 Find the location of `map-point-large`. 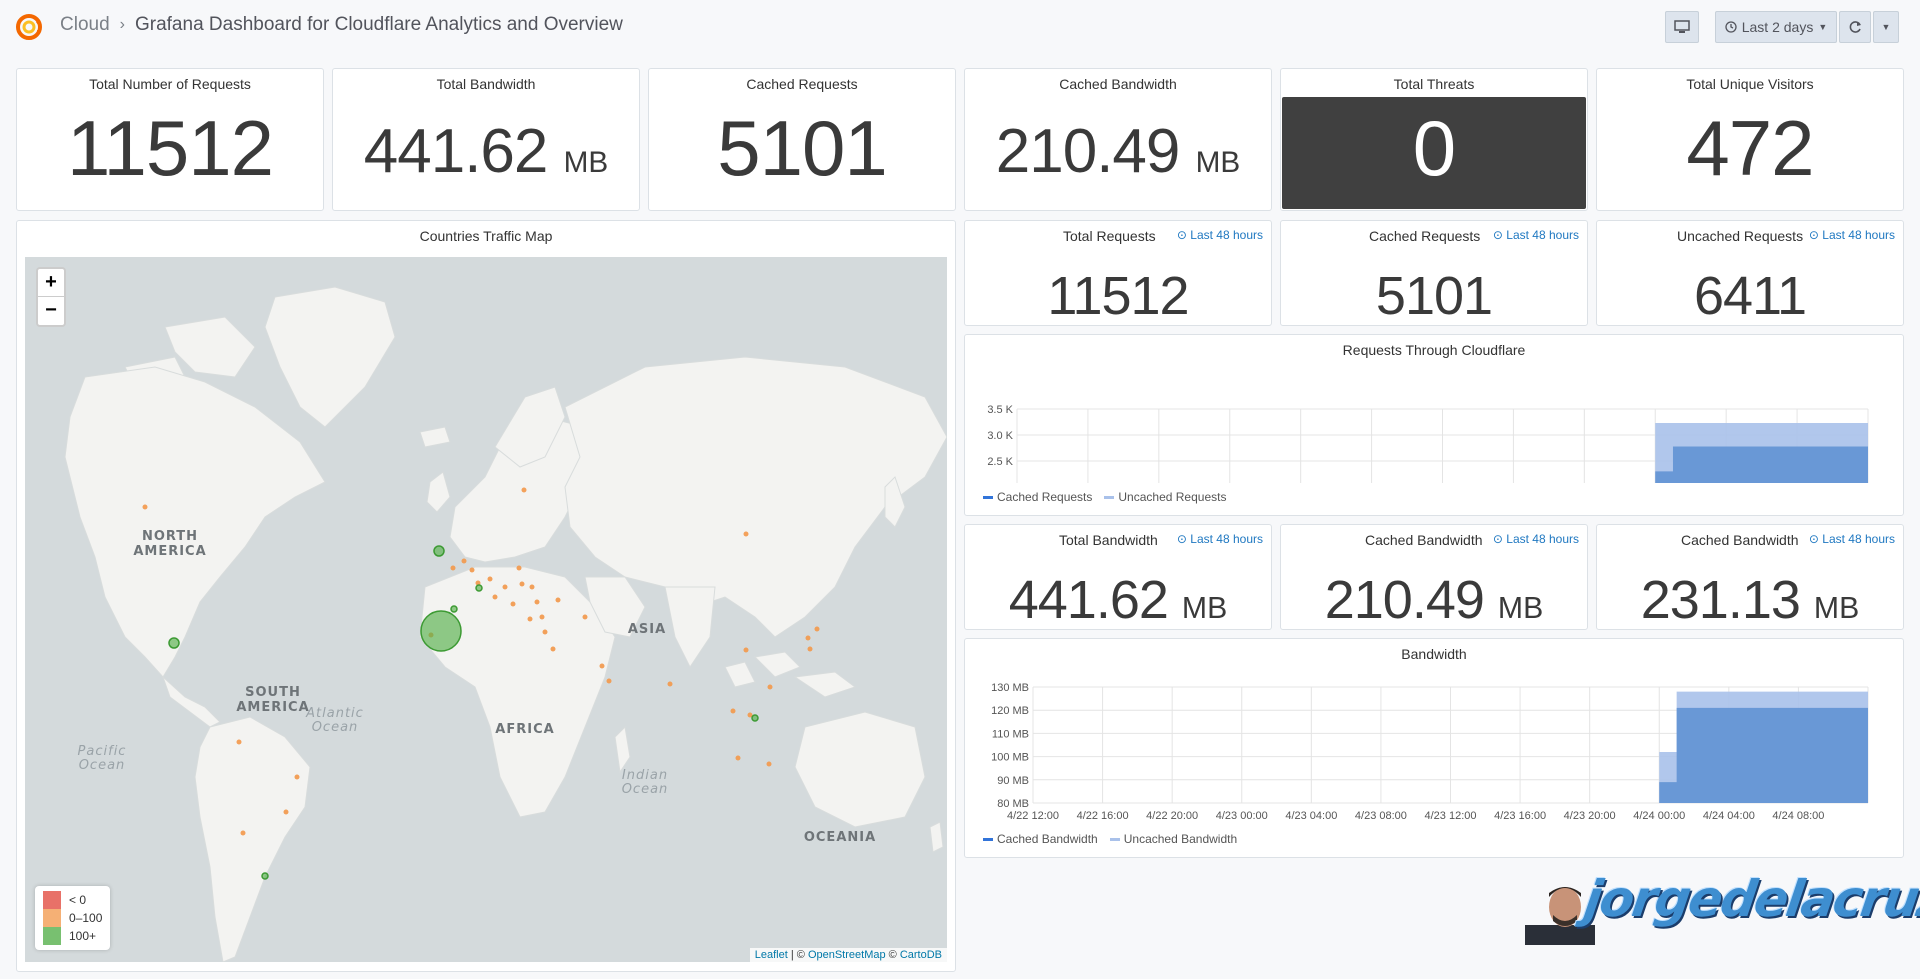

map-point-large is located at coordinates (441, 631).